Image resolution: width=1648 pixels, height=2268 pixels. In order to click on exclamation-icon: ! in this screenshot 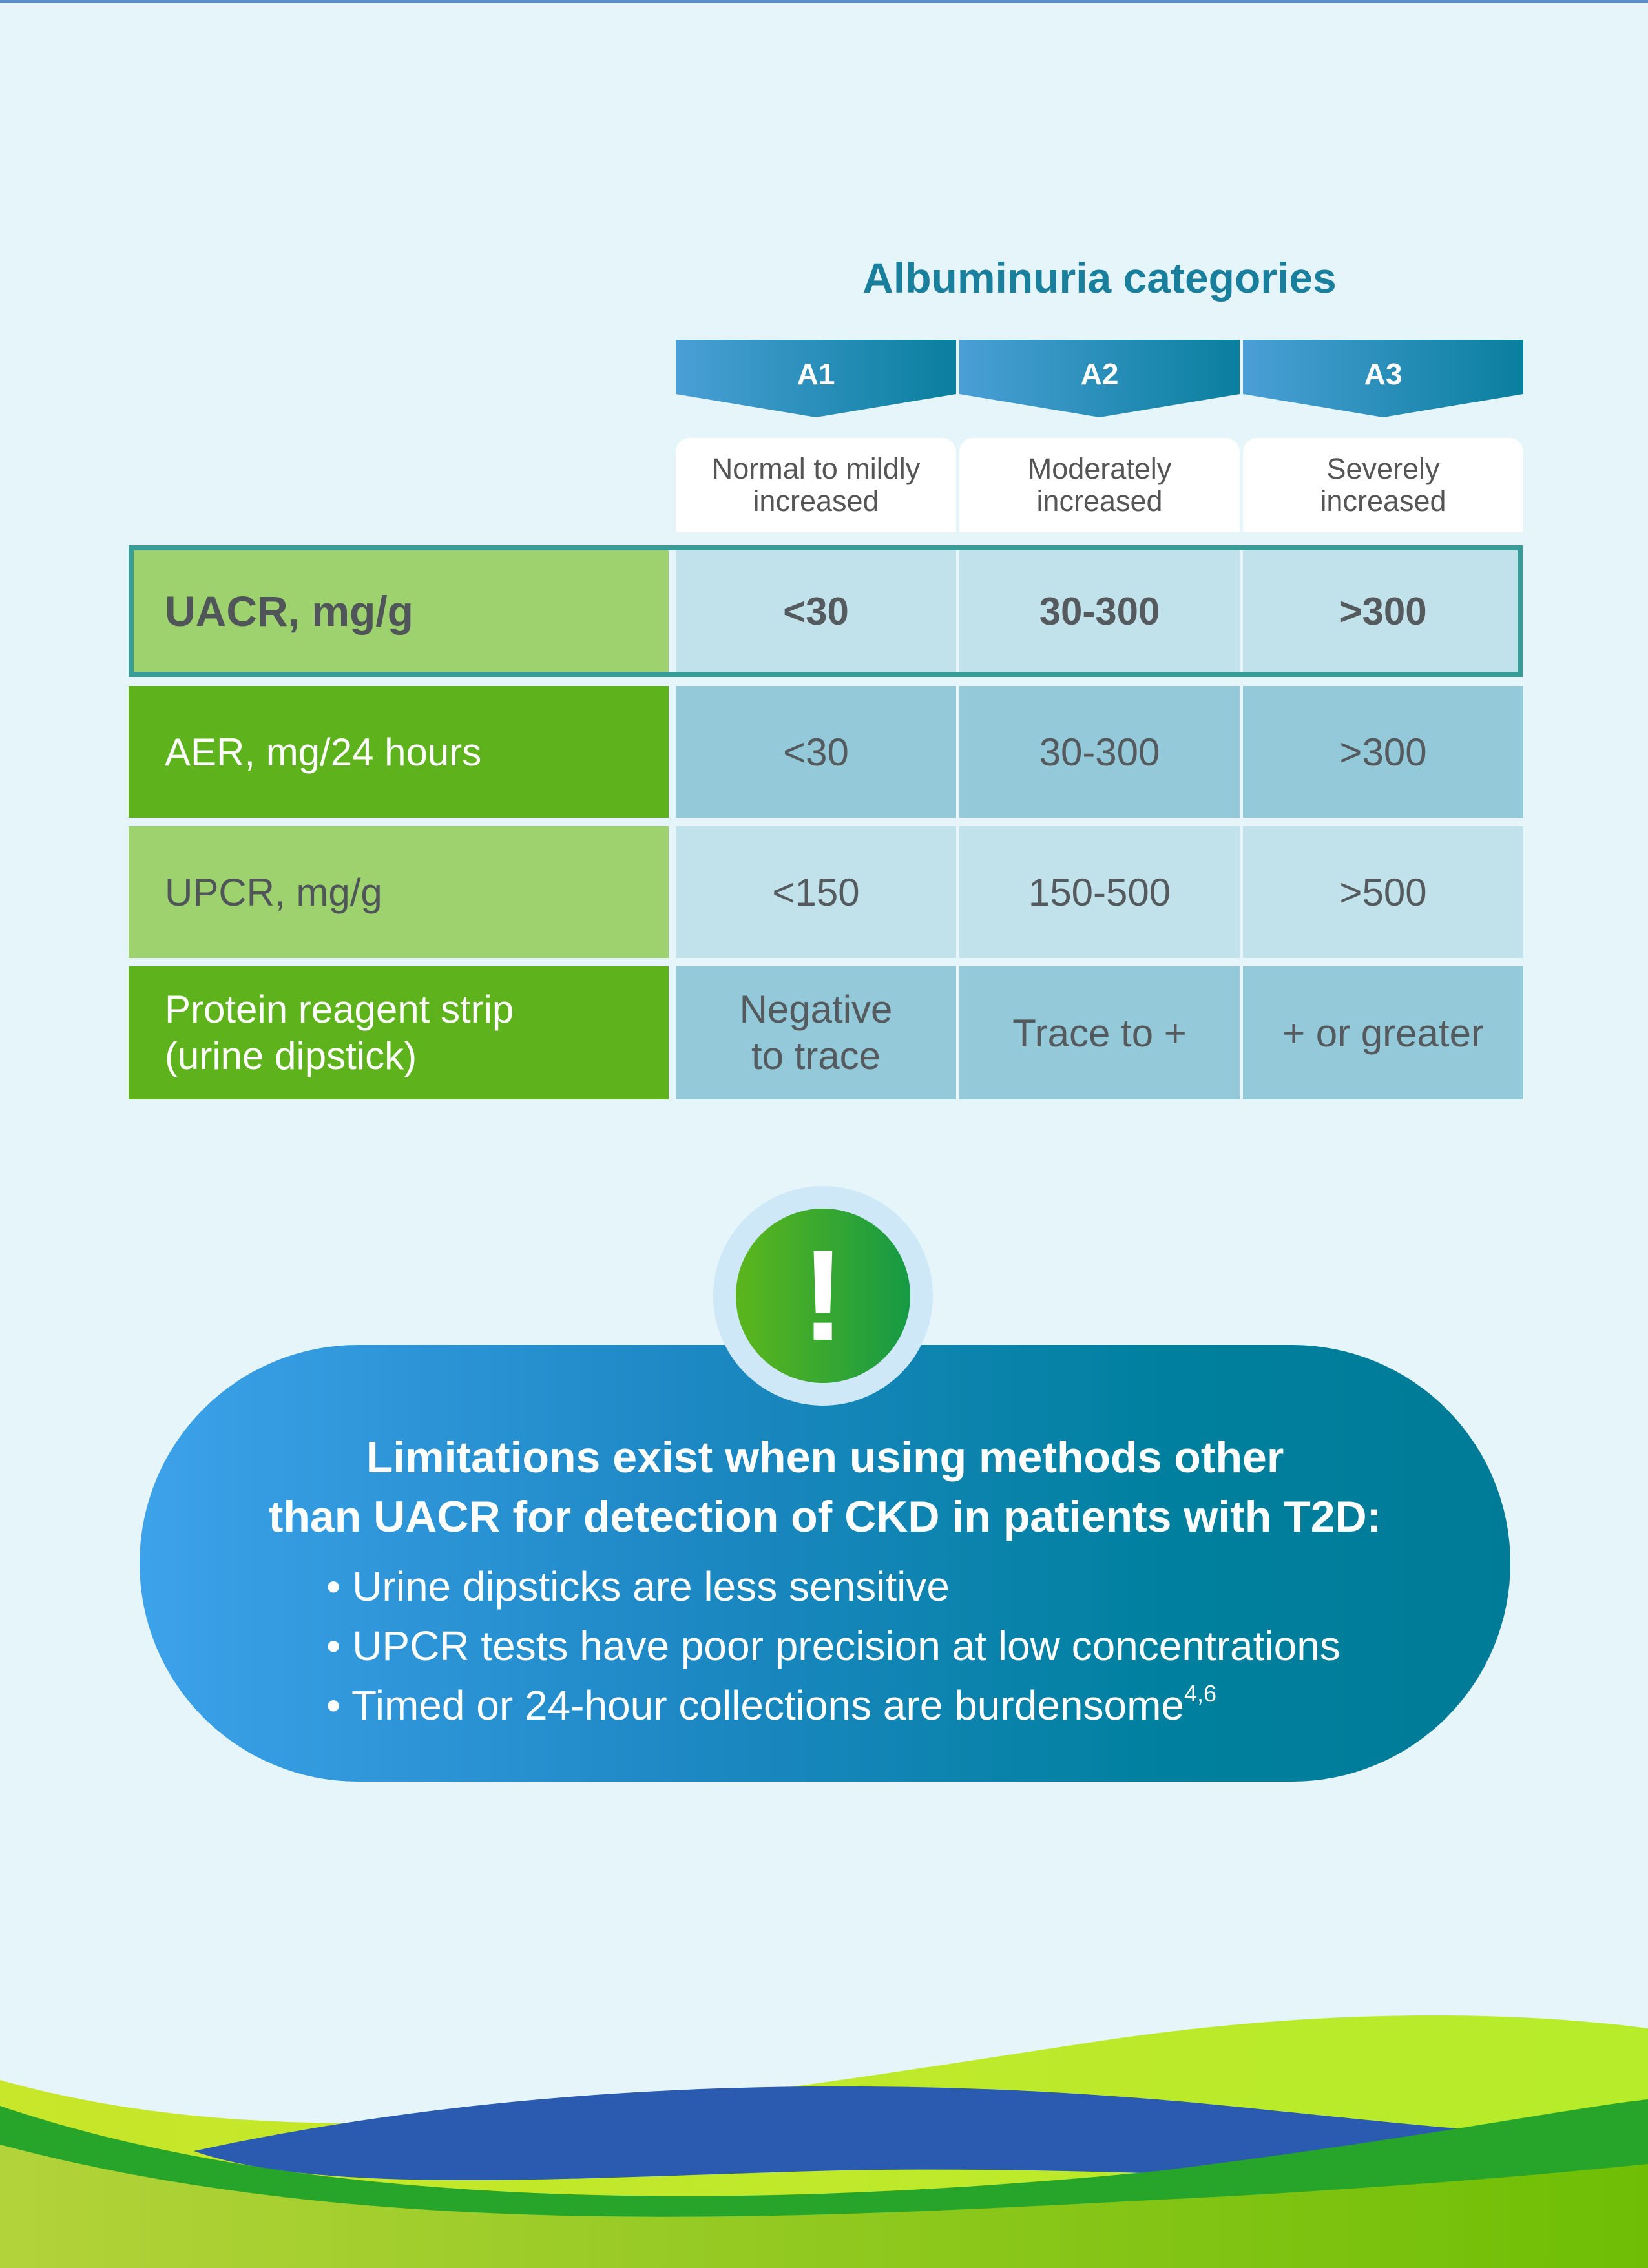, I will do `click(823, 1296)`.